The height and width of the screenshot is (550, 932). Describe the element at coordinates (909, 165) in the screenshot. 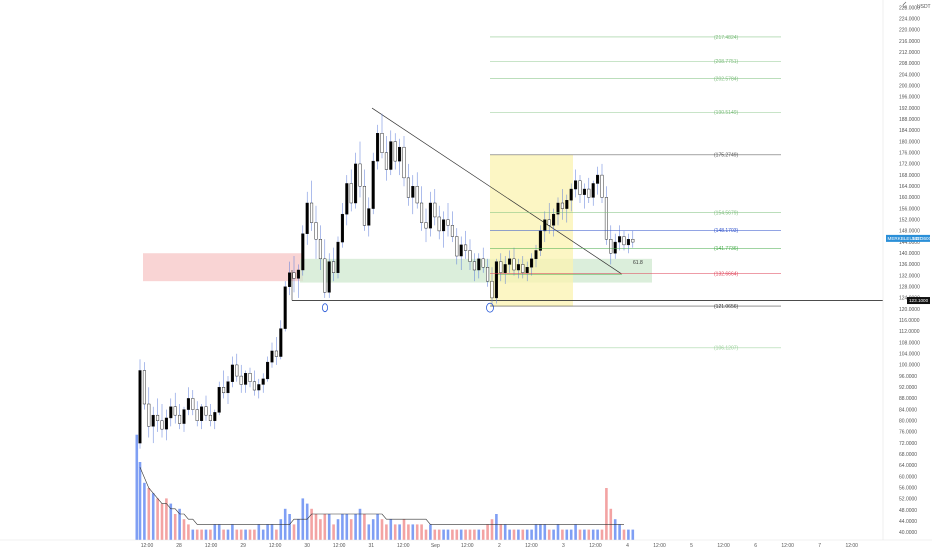

I see `price-tick-label: 172.0000` at that location.